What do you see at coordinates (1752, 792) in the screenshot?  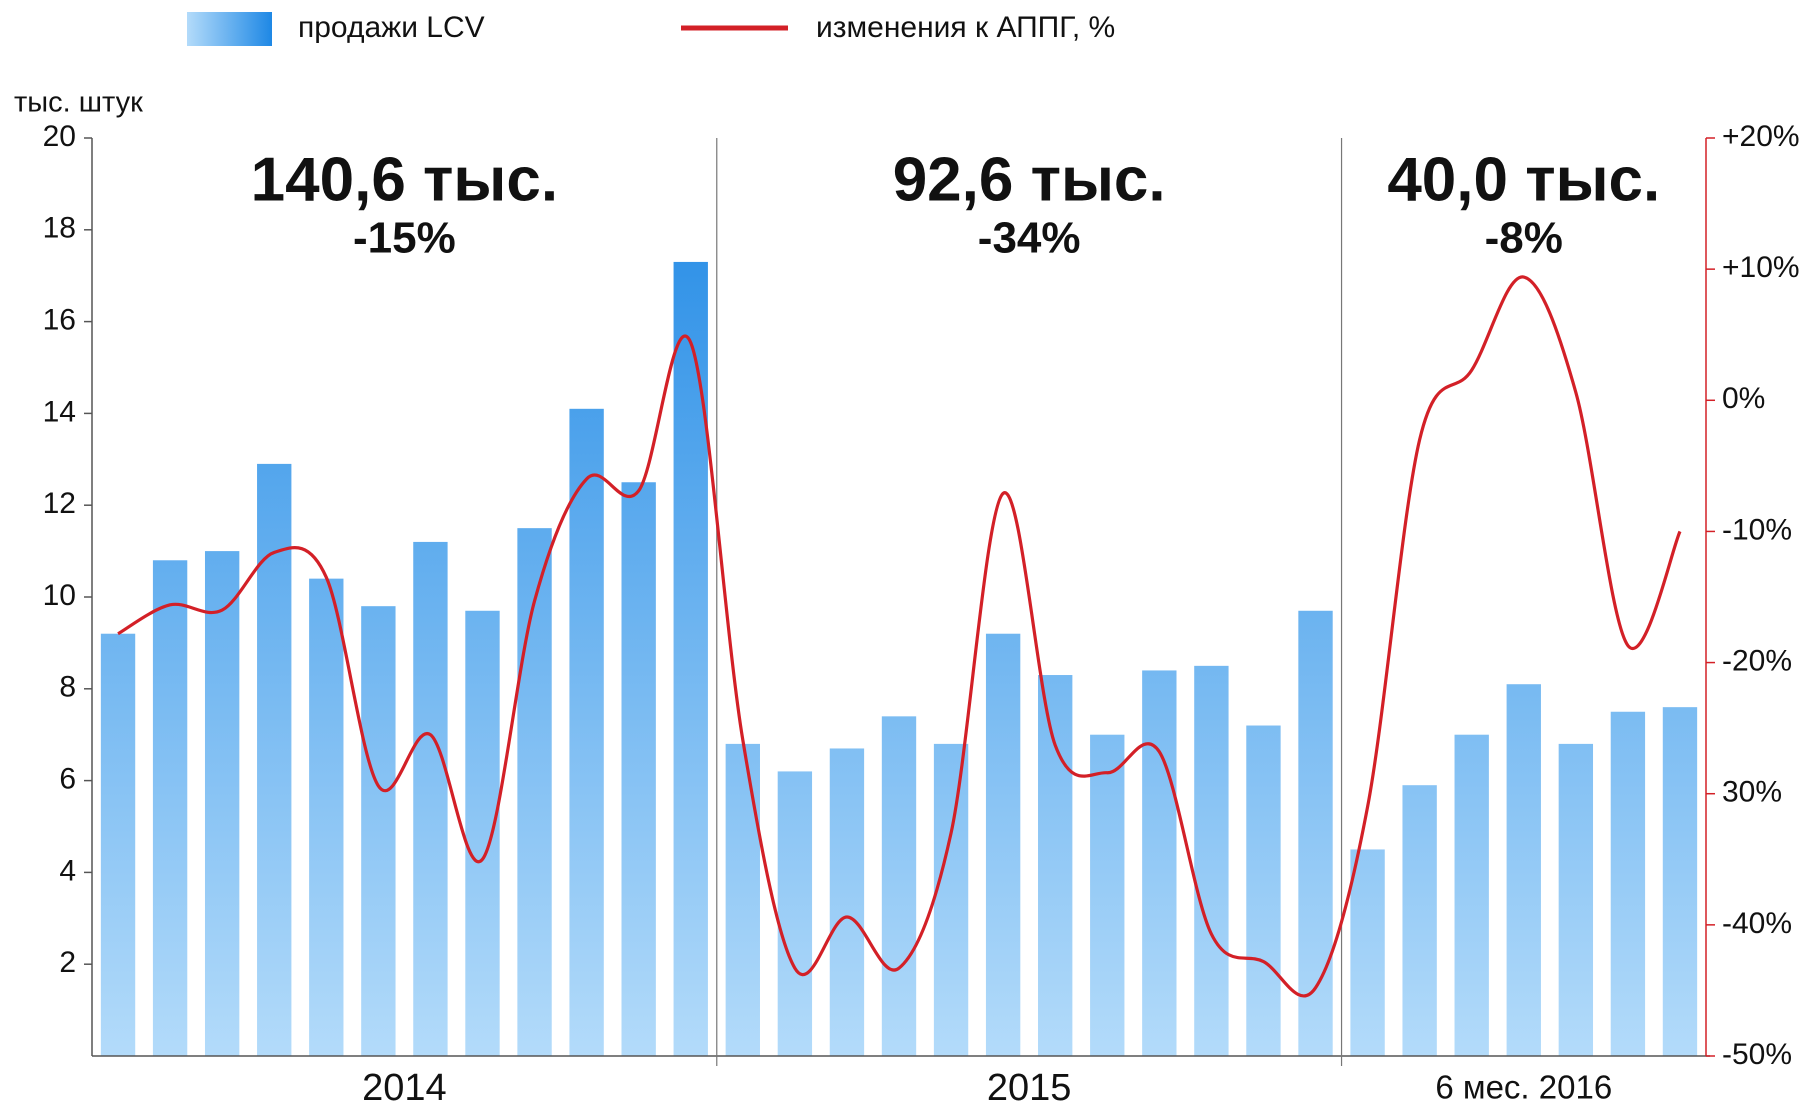 I see `y2-tick-label: 30%` at bounding box center [1752, 792].